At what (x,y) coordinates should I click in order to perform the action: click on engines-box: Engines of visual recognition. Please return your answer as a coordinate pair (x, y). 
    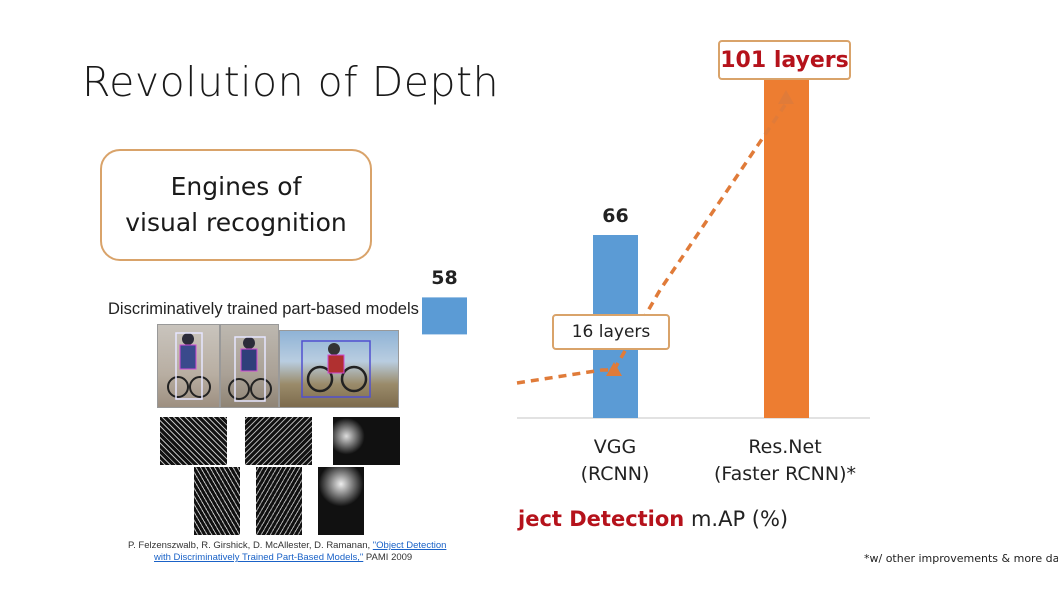
    Looking at the image, I should click on (236, 205).